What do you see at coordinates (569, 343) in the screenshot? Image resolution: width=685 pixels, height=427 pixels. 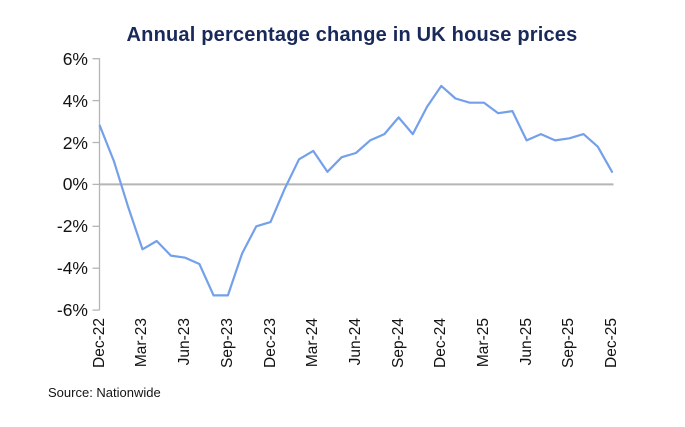 I see `x-axis-label: Sep-25` at bounding box center [569, 343].